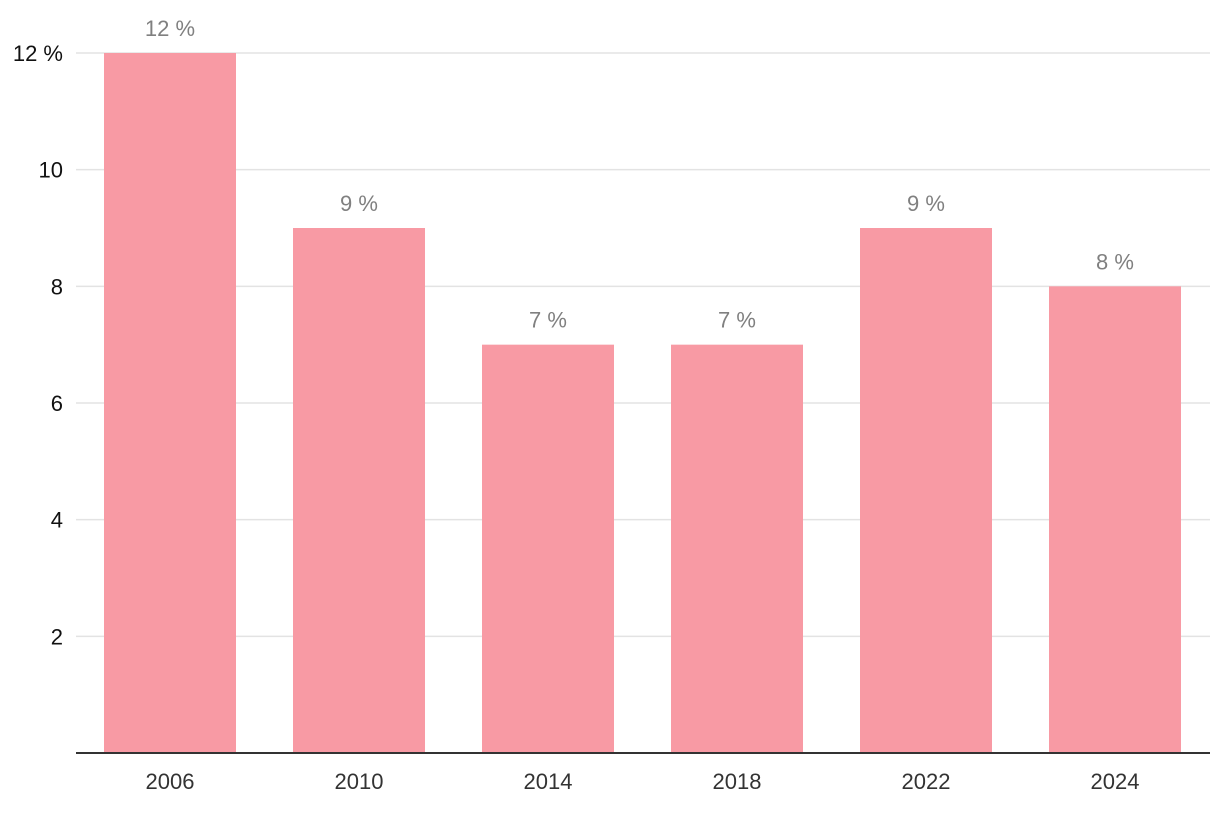 This screenshot has height=816, width=1220. What do you see at coordinates (1115, 261) in the screenshot?
I see `data-label: 8 %` at bounding box center [1115, 261].